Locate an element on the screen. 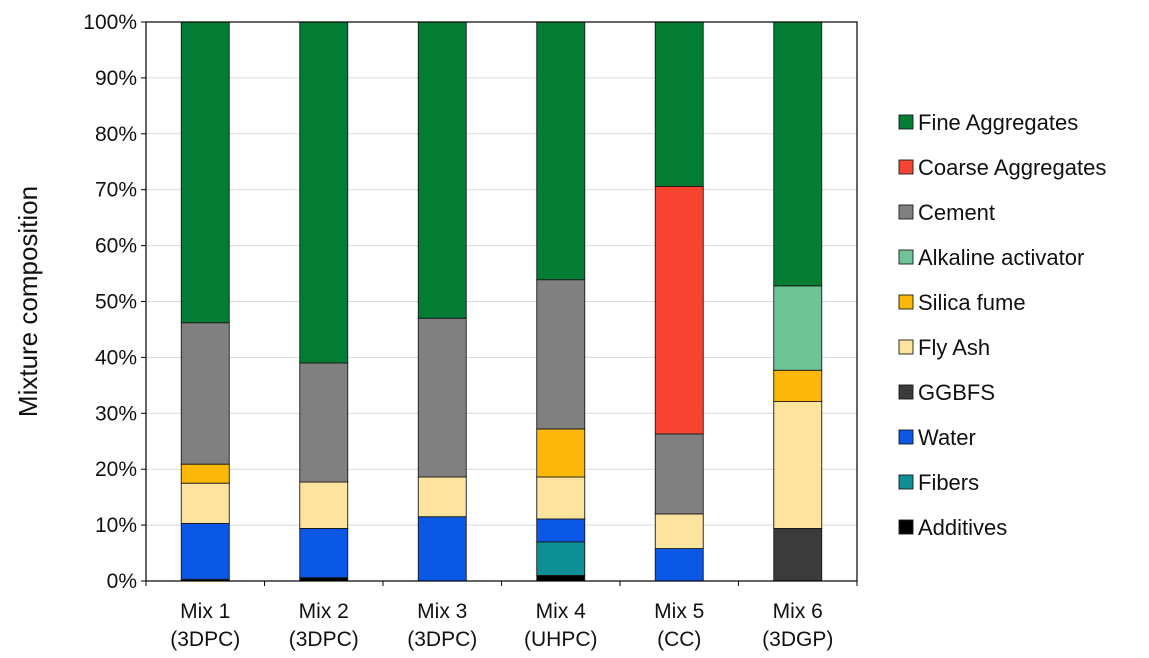  y-tick-label: 20% is located at coordinates (116, 469).